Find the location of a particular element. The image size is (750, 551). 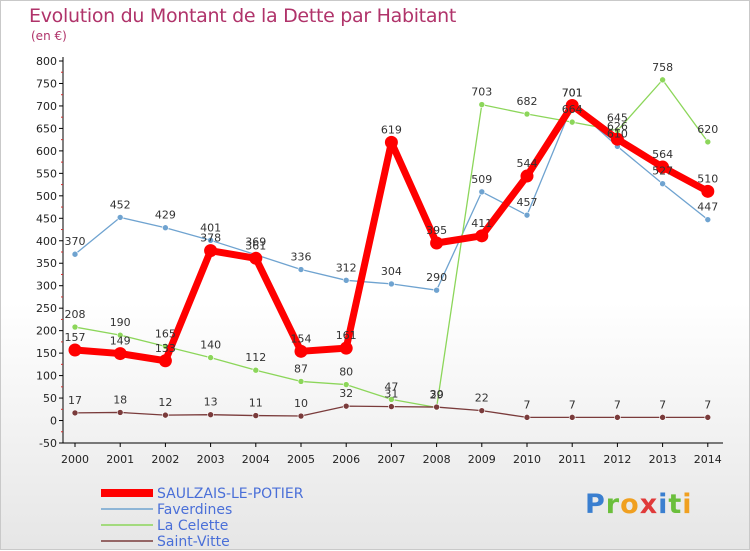

legend-label: SAULZAIS-LE-POTIER is located at coordinates (230, 494).